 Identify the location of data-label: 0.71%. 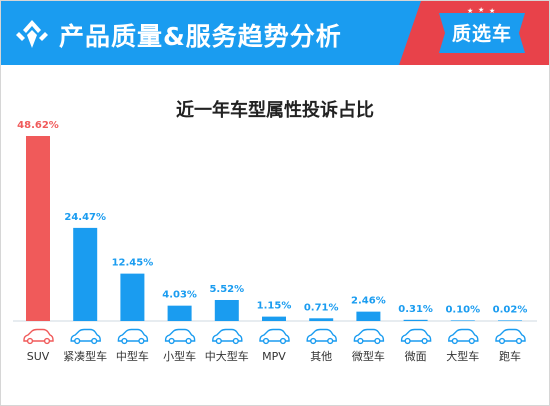
(321, 307).